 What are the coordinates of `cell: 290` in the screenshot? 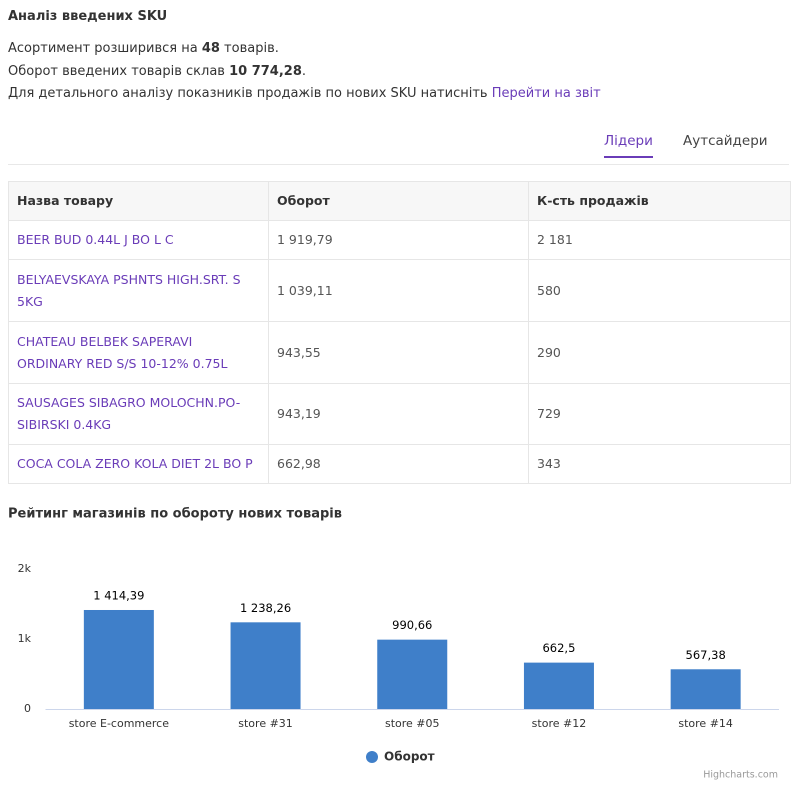 It's located at (659, 352).